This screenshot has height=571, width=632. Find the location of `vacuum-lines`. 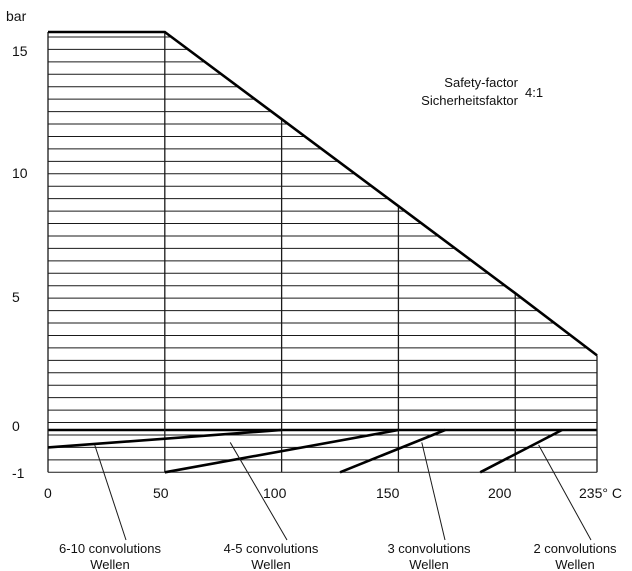

vacuum-lines is located at coordinates (305, 451).